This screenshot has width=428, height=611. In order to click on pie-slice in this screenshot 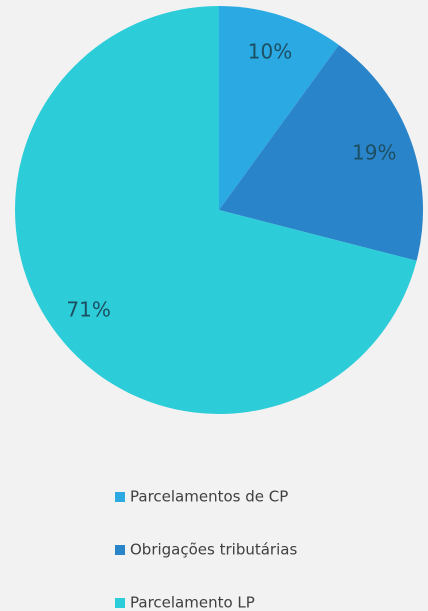, I will do `click(279, 108)`.